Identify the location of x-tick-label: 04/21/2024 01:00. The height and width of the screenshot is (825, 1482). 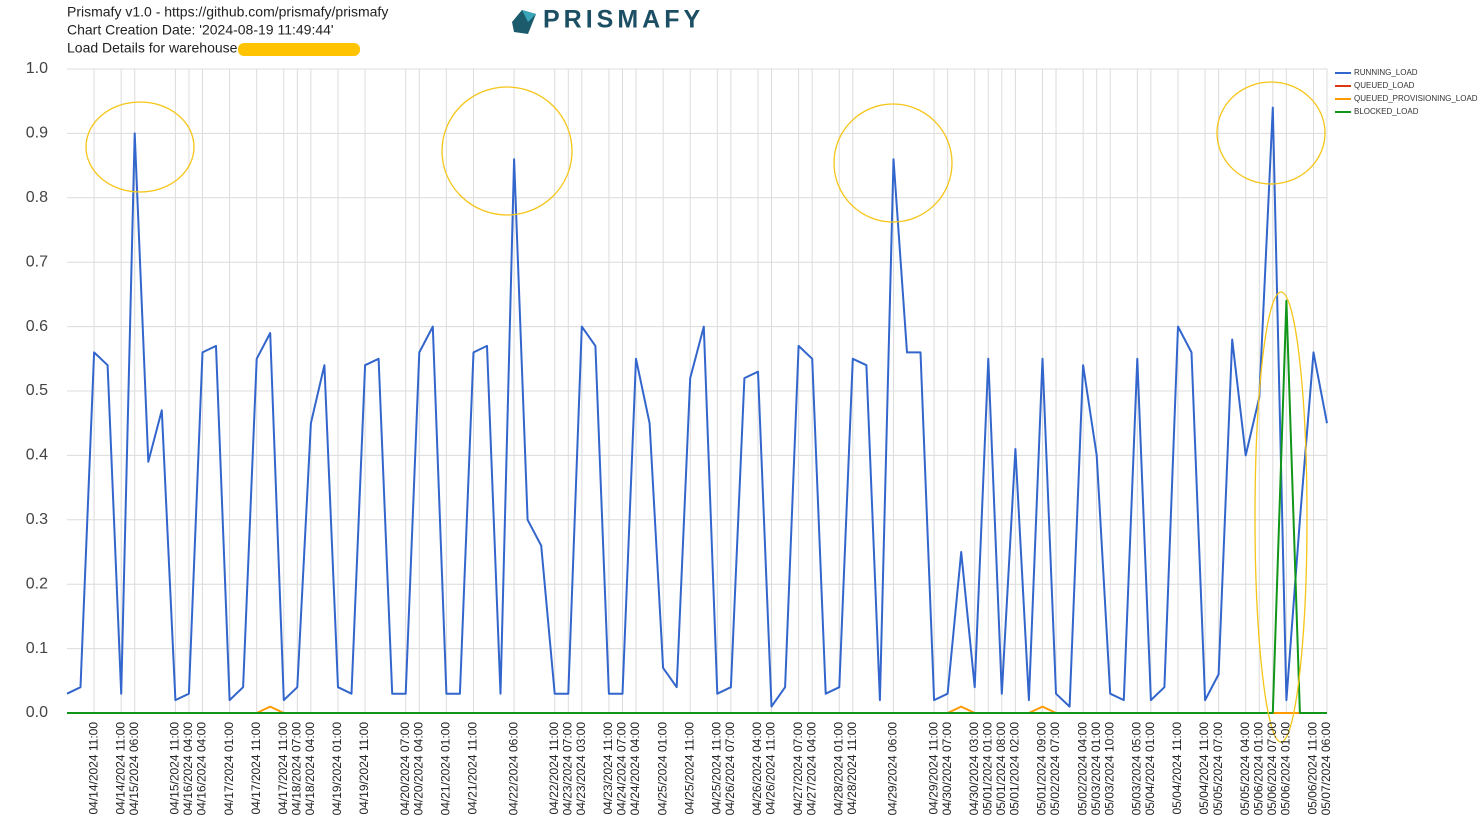
(446, 769).